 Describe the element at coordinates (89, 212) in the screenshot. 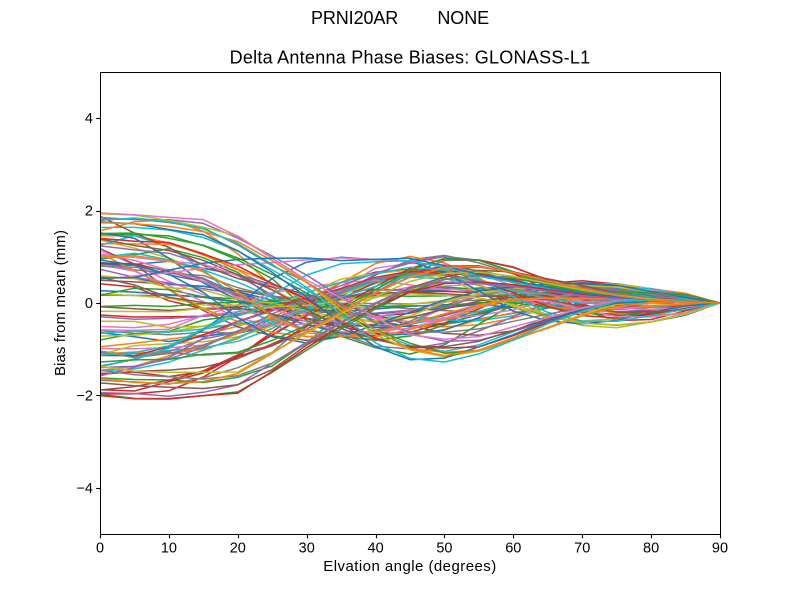

I see `svg-text: 2` at that location.